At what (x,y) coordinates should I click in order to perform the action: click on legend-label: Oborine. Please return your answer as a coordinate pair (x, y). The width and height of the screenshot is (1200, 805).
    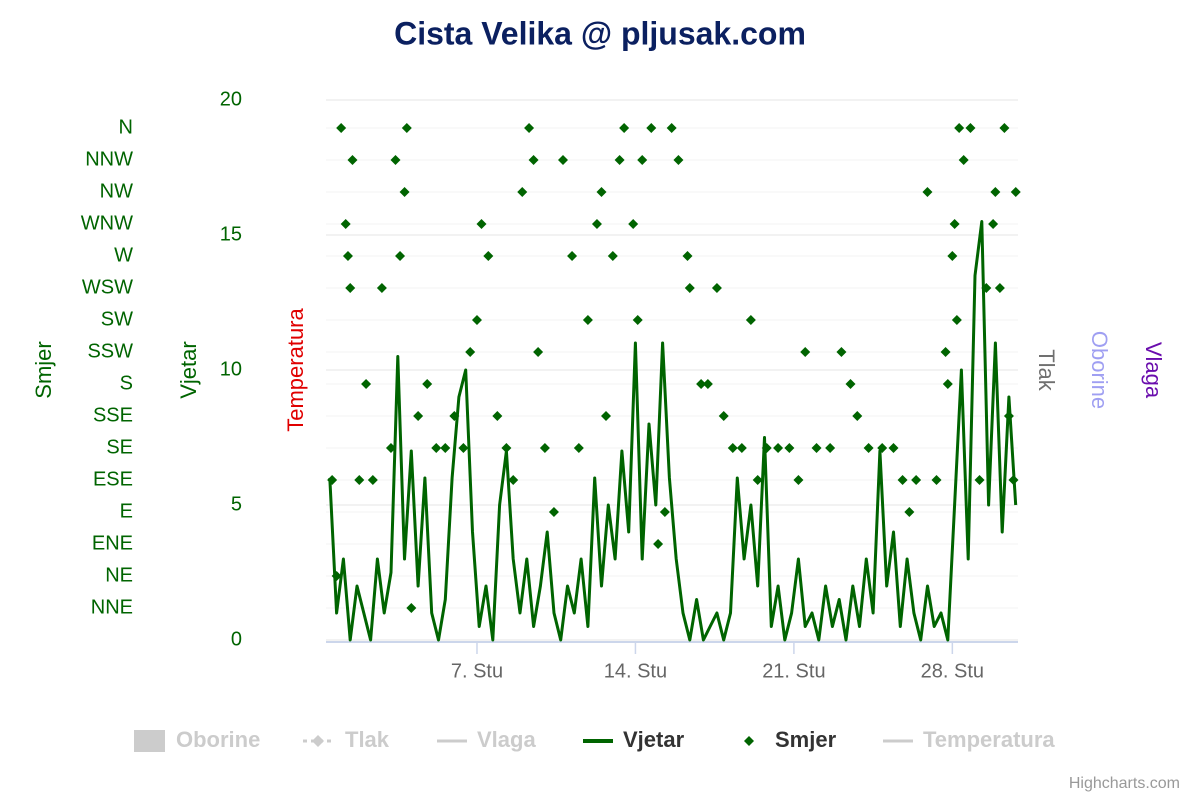
    Looking at the image, I should click on (218, 739).